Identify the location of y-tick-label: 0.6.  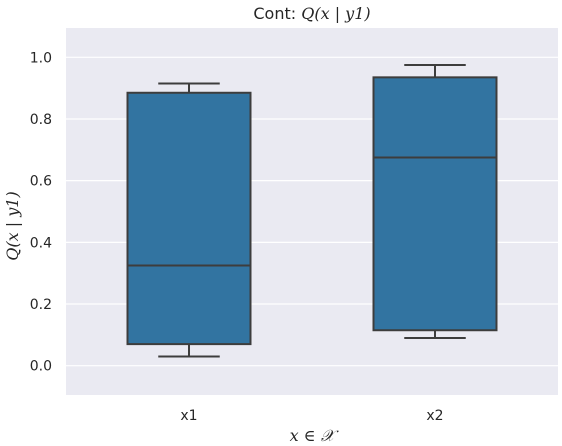
(41, 182).